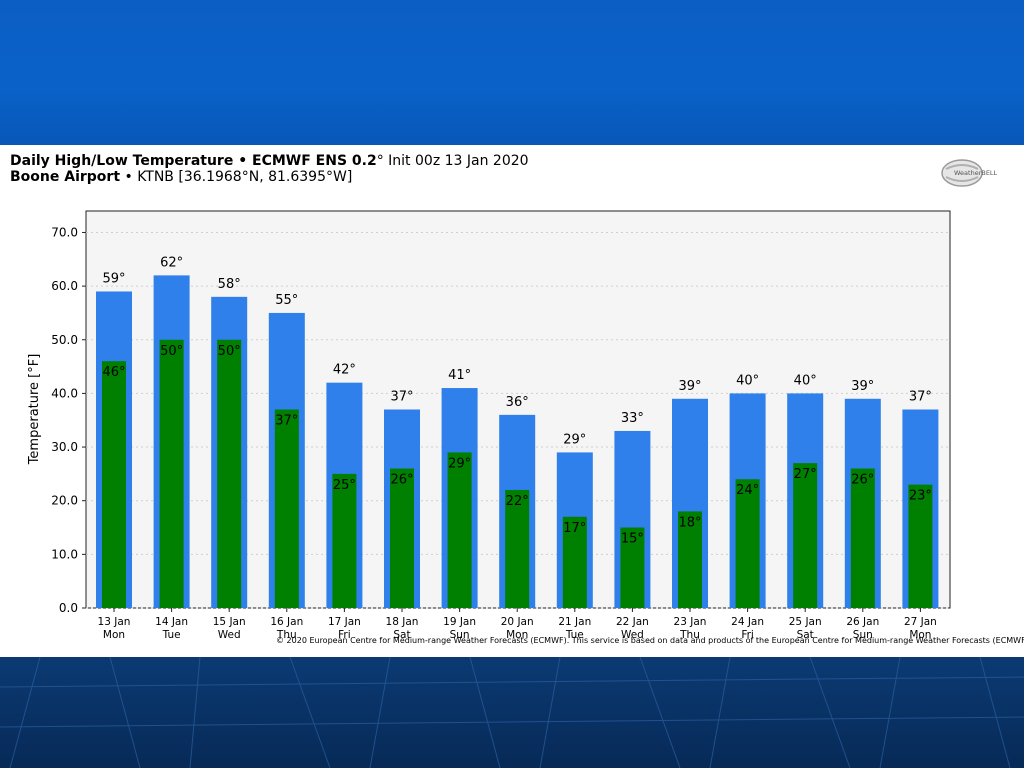 Image resolution: width=1024 pixels, height=768 pixels. Describe the element at coordinates (459, 622) in the screenshot. I see `x-tick-date: 19 Jan` at that location.